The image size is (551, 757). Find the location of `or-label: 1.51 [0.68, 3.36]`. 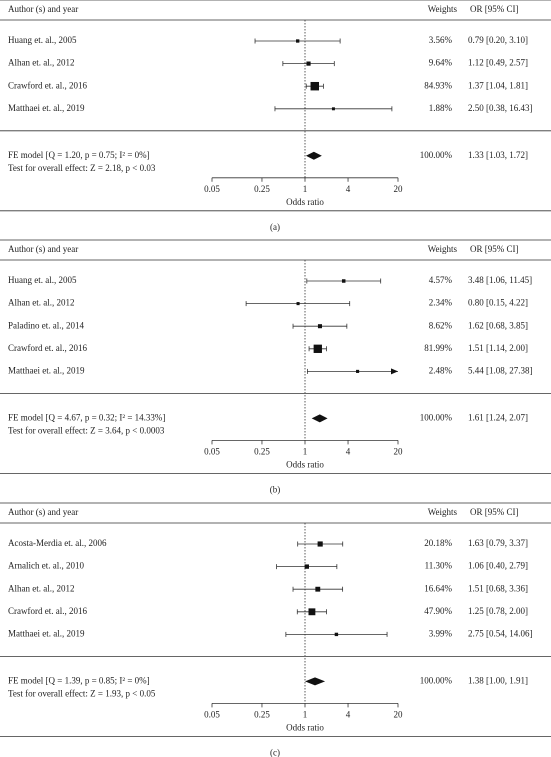

or-label: 1.51 [0.68, 3.36] is located at coordinates (498, 588).